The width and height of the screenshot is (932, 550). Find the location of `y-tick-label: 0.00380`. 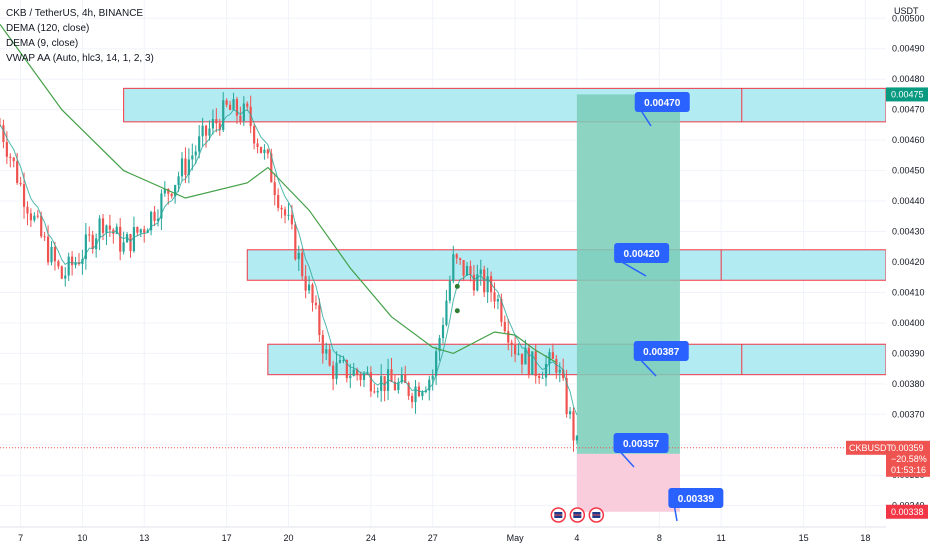

y-tick-label: 0.00380 is located at coordinates (908, 384).